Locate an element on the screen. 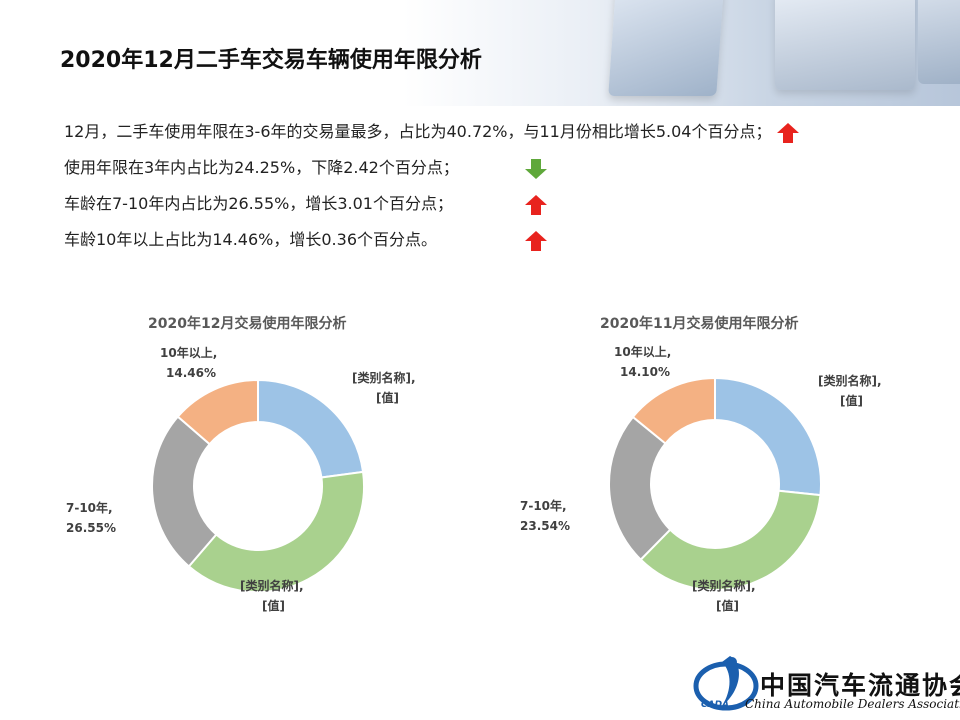  chart-title-nov: 2020年11月交易使用年限分析 is located at coordinates (699, 324).